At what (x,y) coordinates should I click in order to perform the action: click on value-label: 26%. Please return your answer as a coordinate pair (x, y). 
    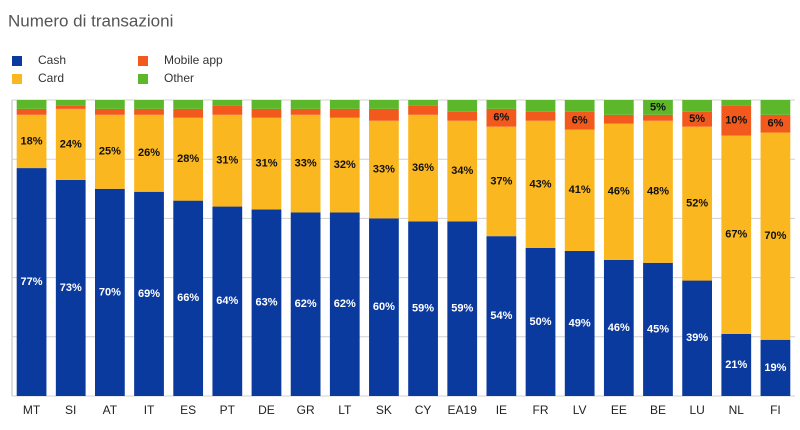
    Looking at the image, I should click on (149, 153).